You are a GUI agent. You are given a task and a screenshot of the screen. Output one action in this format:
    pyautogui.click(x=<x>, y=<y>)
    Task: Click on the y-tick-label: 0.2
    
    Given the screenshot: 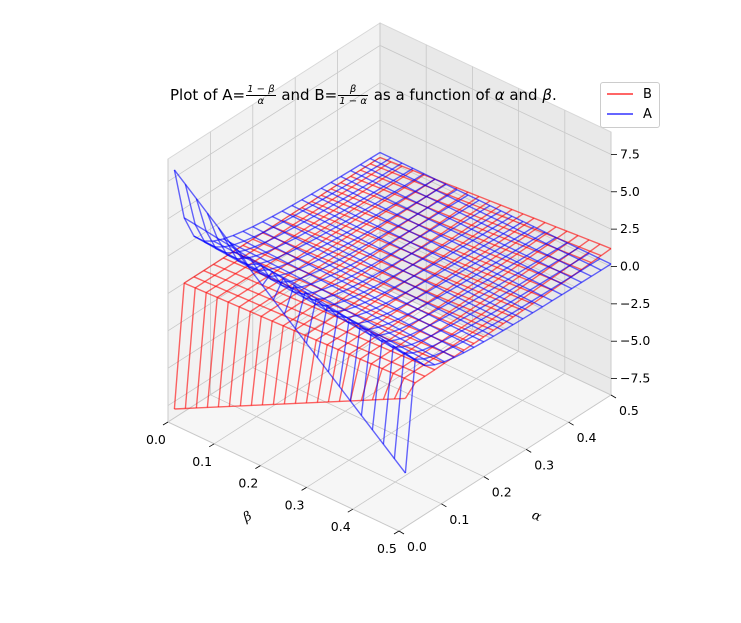 What is the action you would take?
    pyautogui.click(x=502, y=492)
    